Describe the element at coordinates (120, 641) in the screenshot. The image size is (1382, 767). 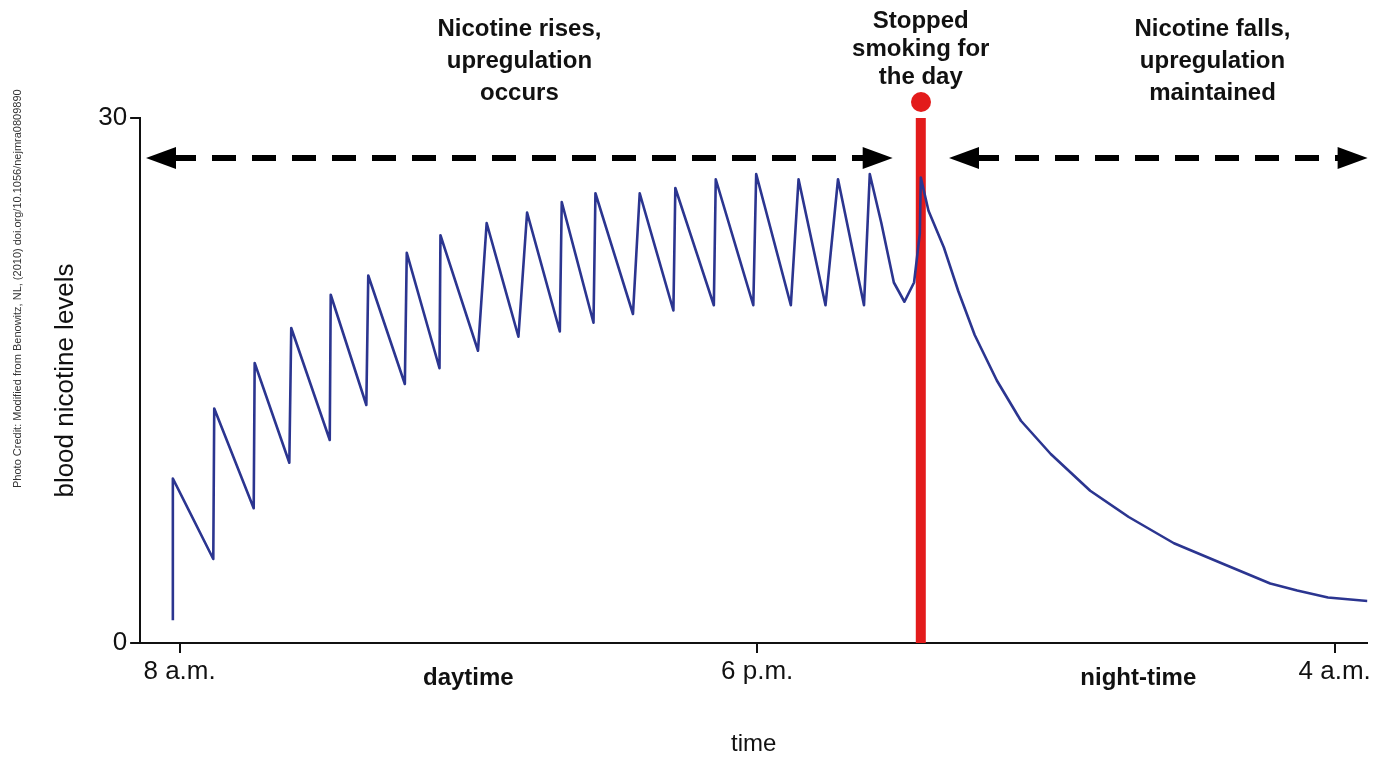
I see `y-tick-label: 0` at that location.